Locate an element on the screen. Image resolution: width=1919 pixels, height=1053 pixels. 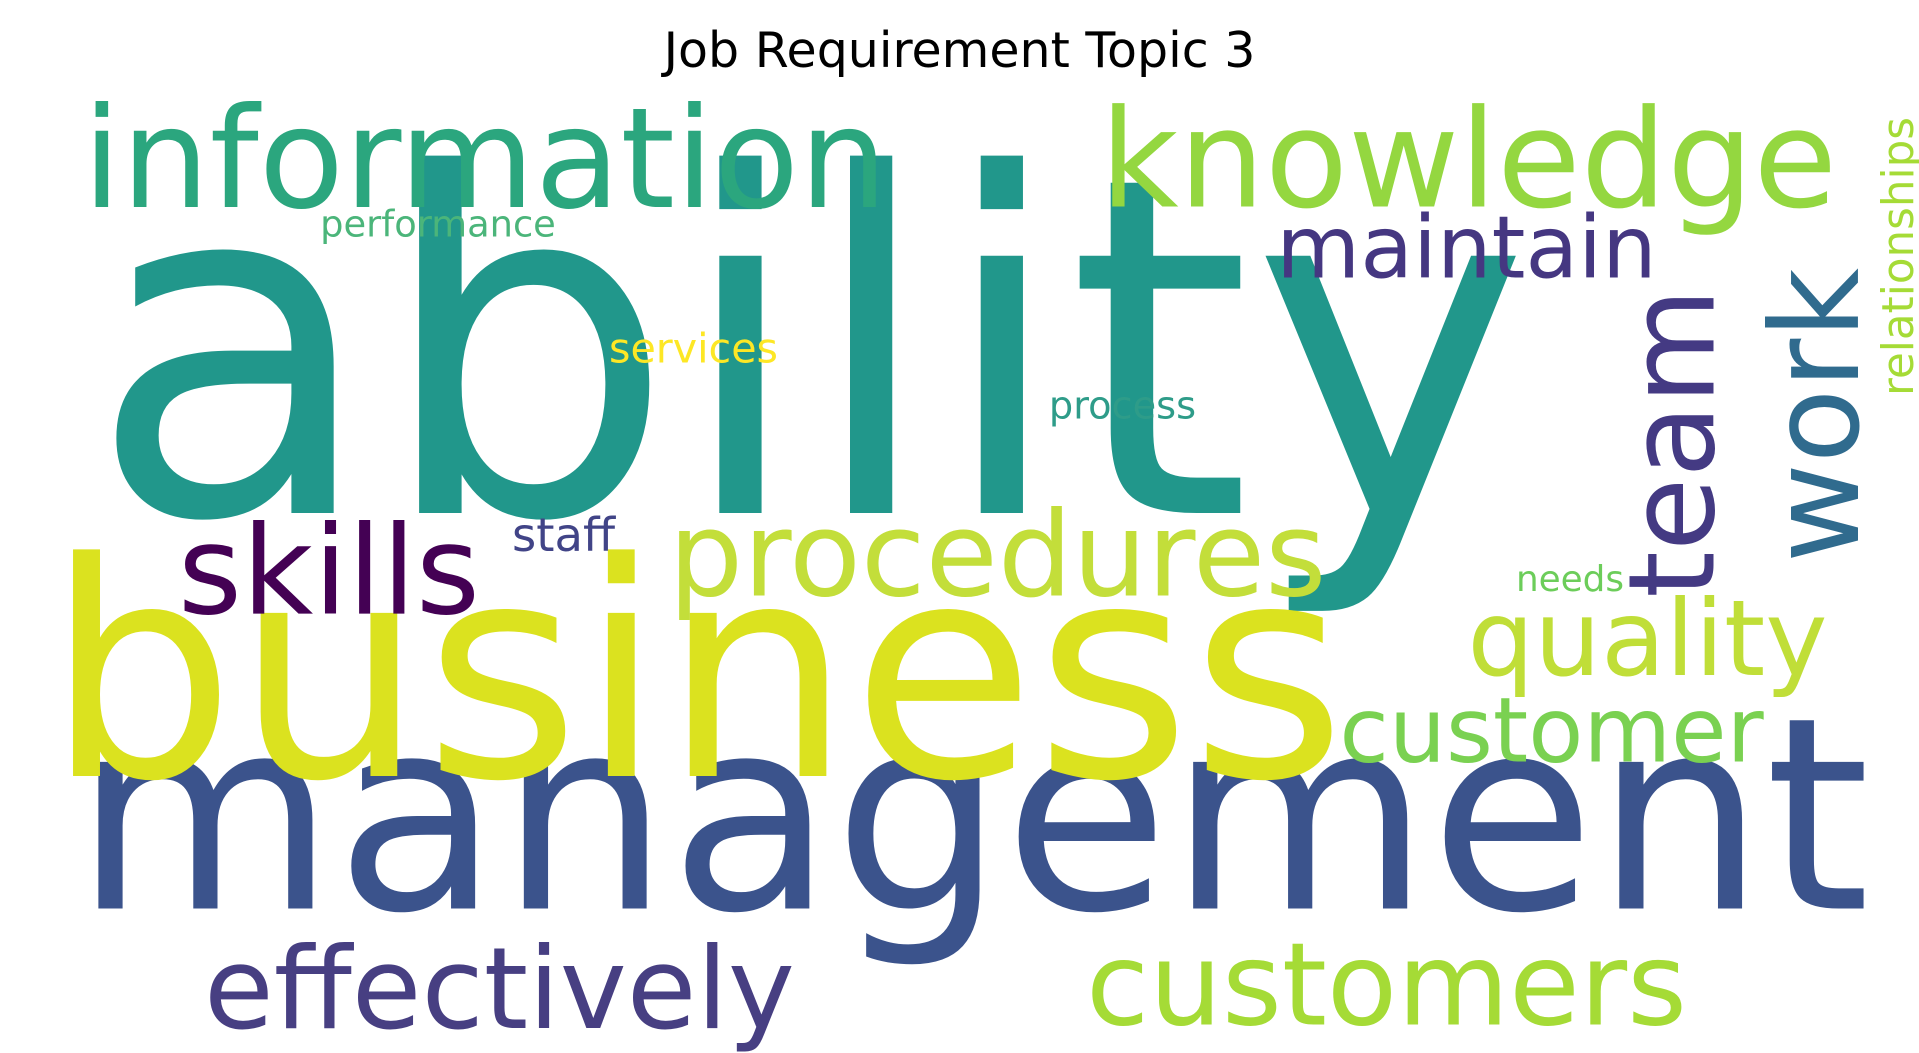
word-staff: staff is located at coordinates (564, 535).